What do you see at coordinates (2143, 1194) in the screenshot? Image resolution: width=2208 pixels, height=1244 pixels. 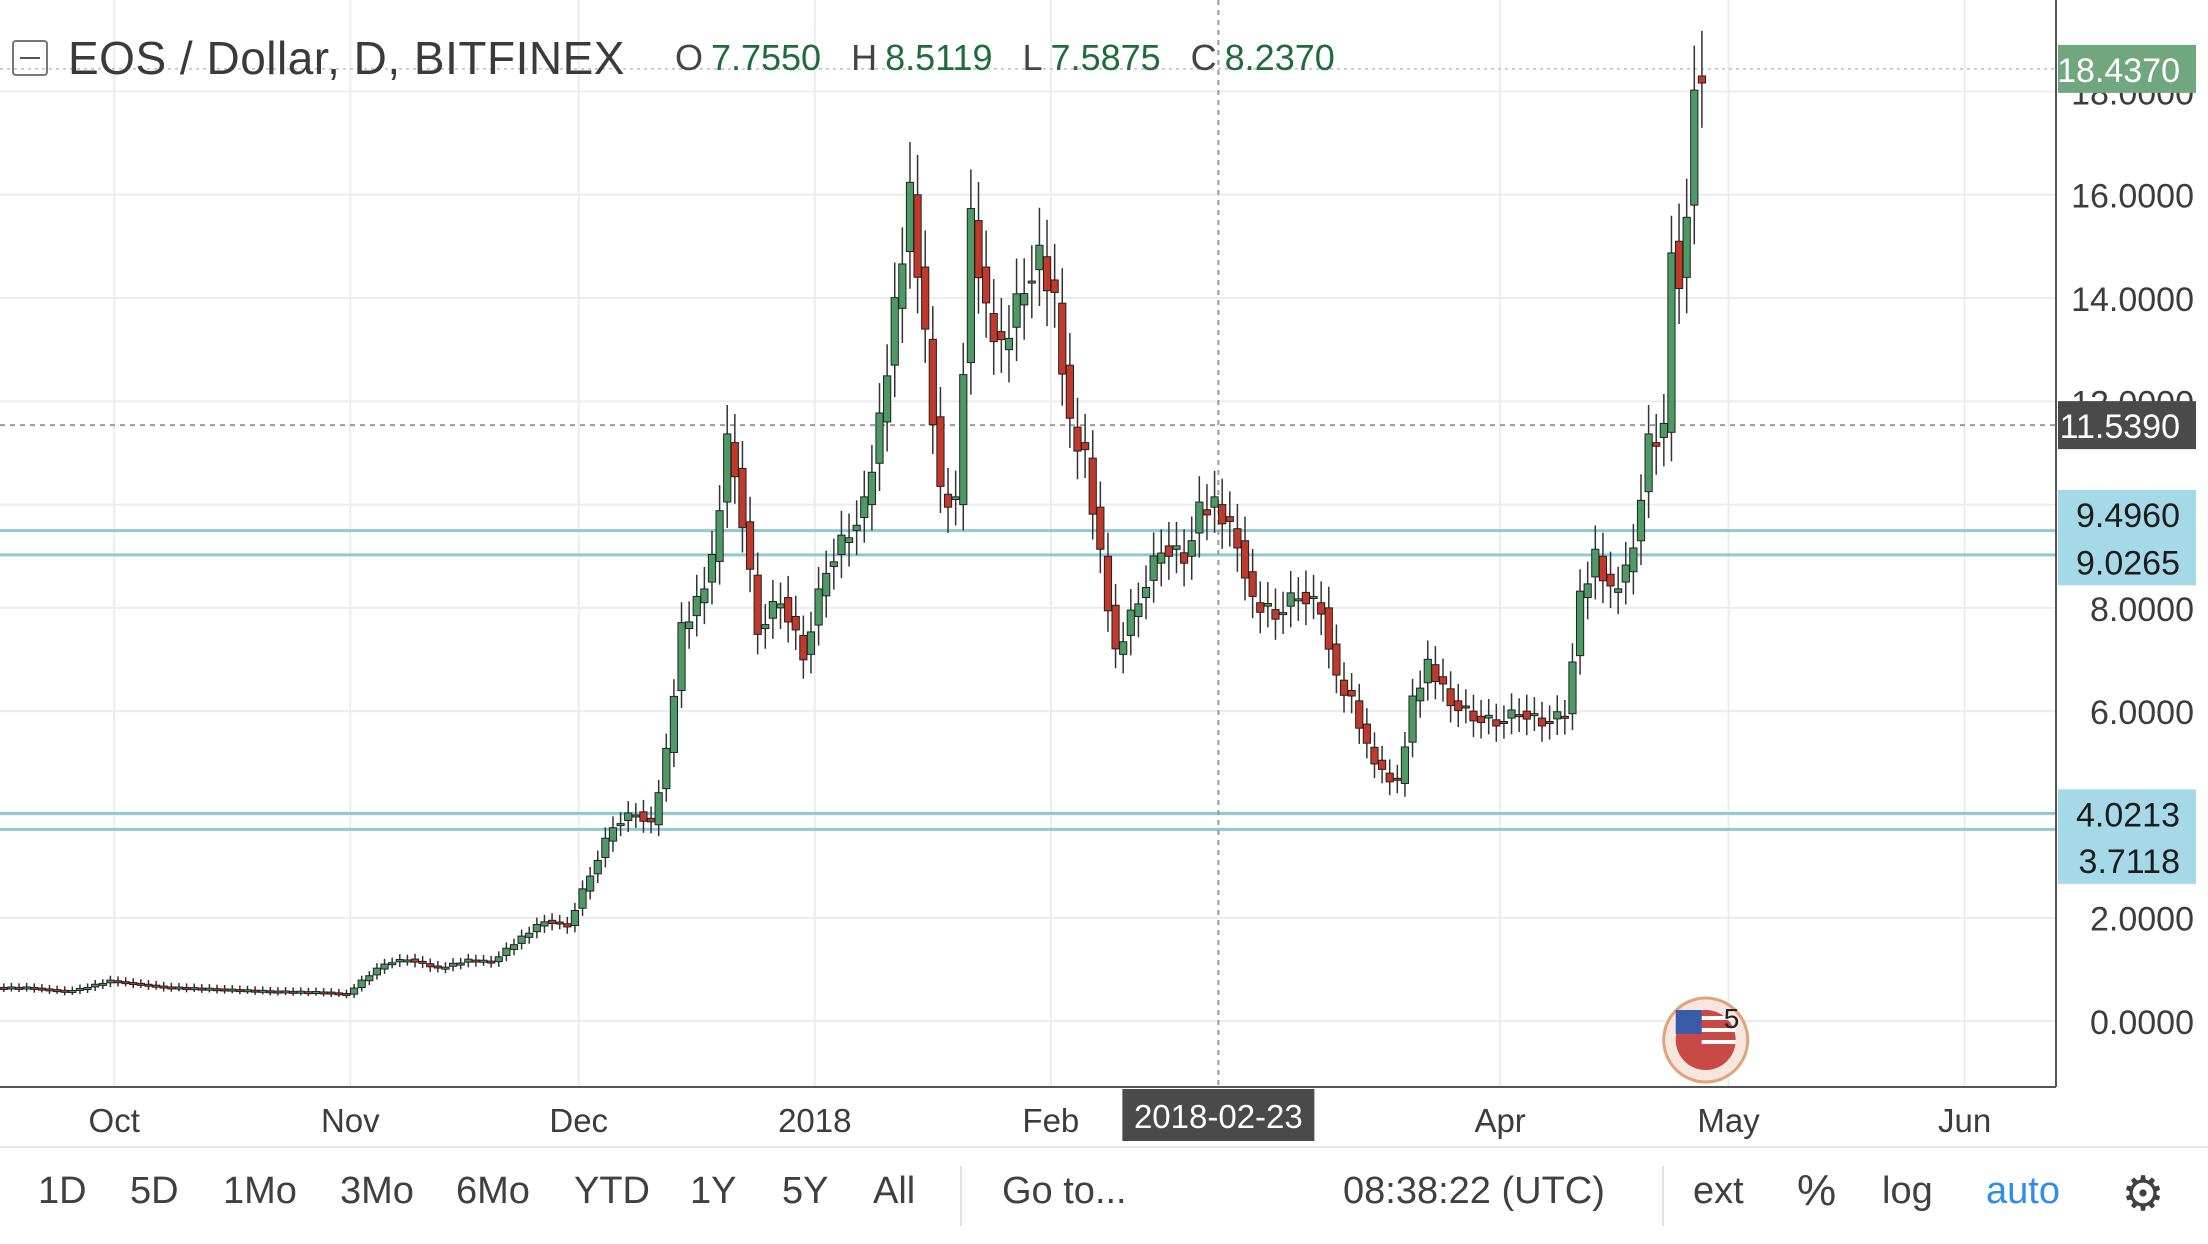 I see `settings-gear-icon: ⚙` at bounding box center [2143, 1194].